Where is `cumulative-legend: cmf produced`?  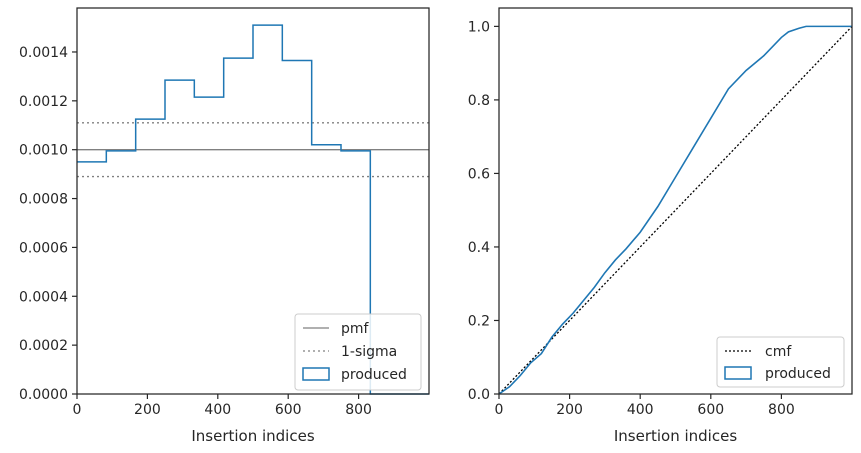 cumulative-legend: cmf produced is located at coordinates (780, 362).